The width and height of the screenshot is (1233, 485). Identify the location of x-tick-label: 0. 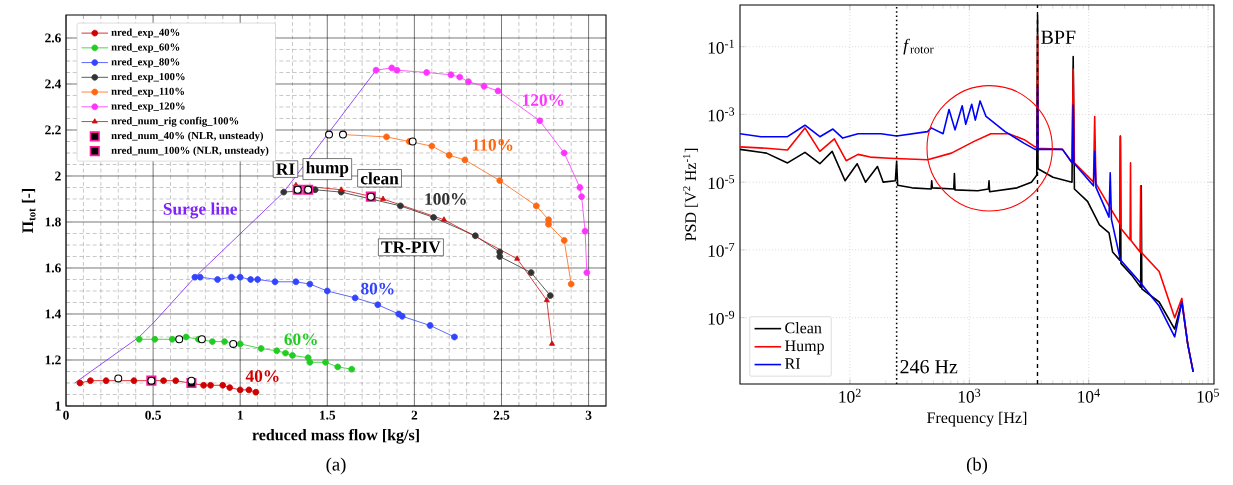
(66, 415).